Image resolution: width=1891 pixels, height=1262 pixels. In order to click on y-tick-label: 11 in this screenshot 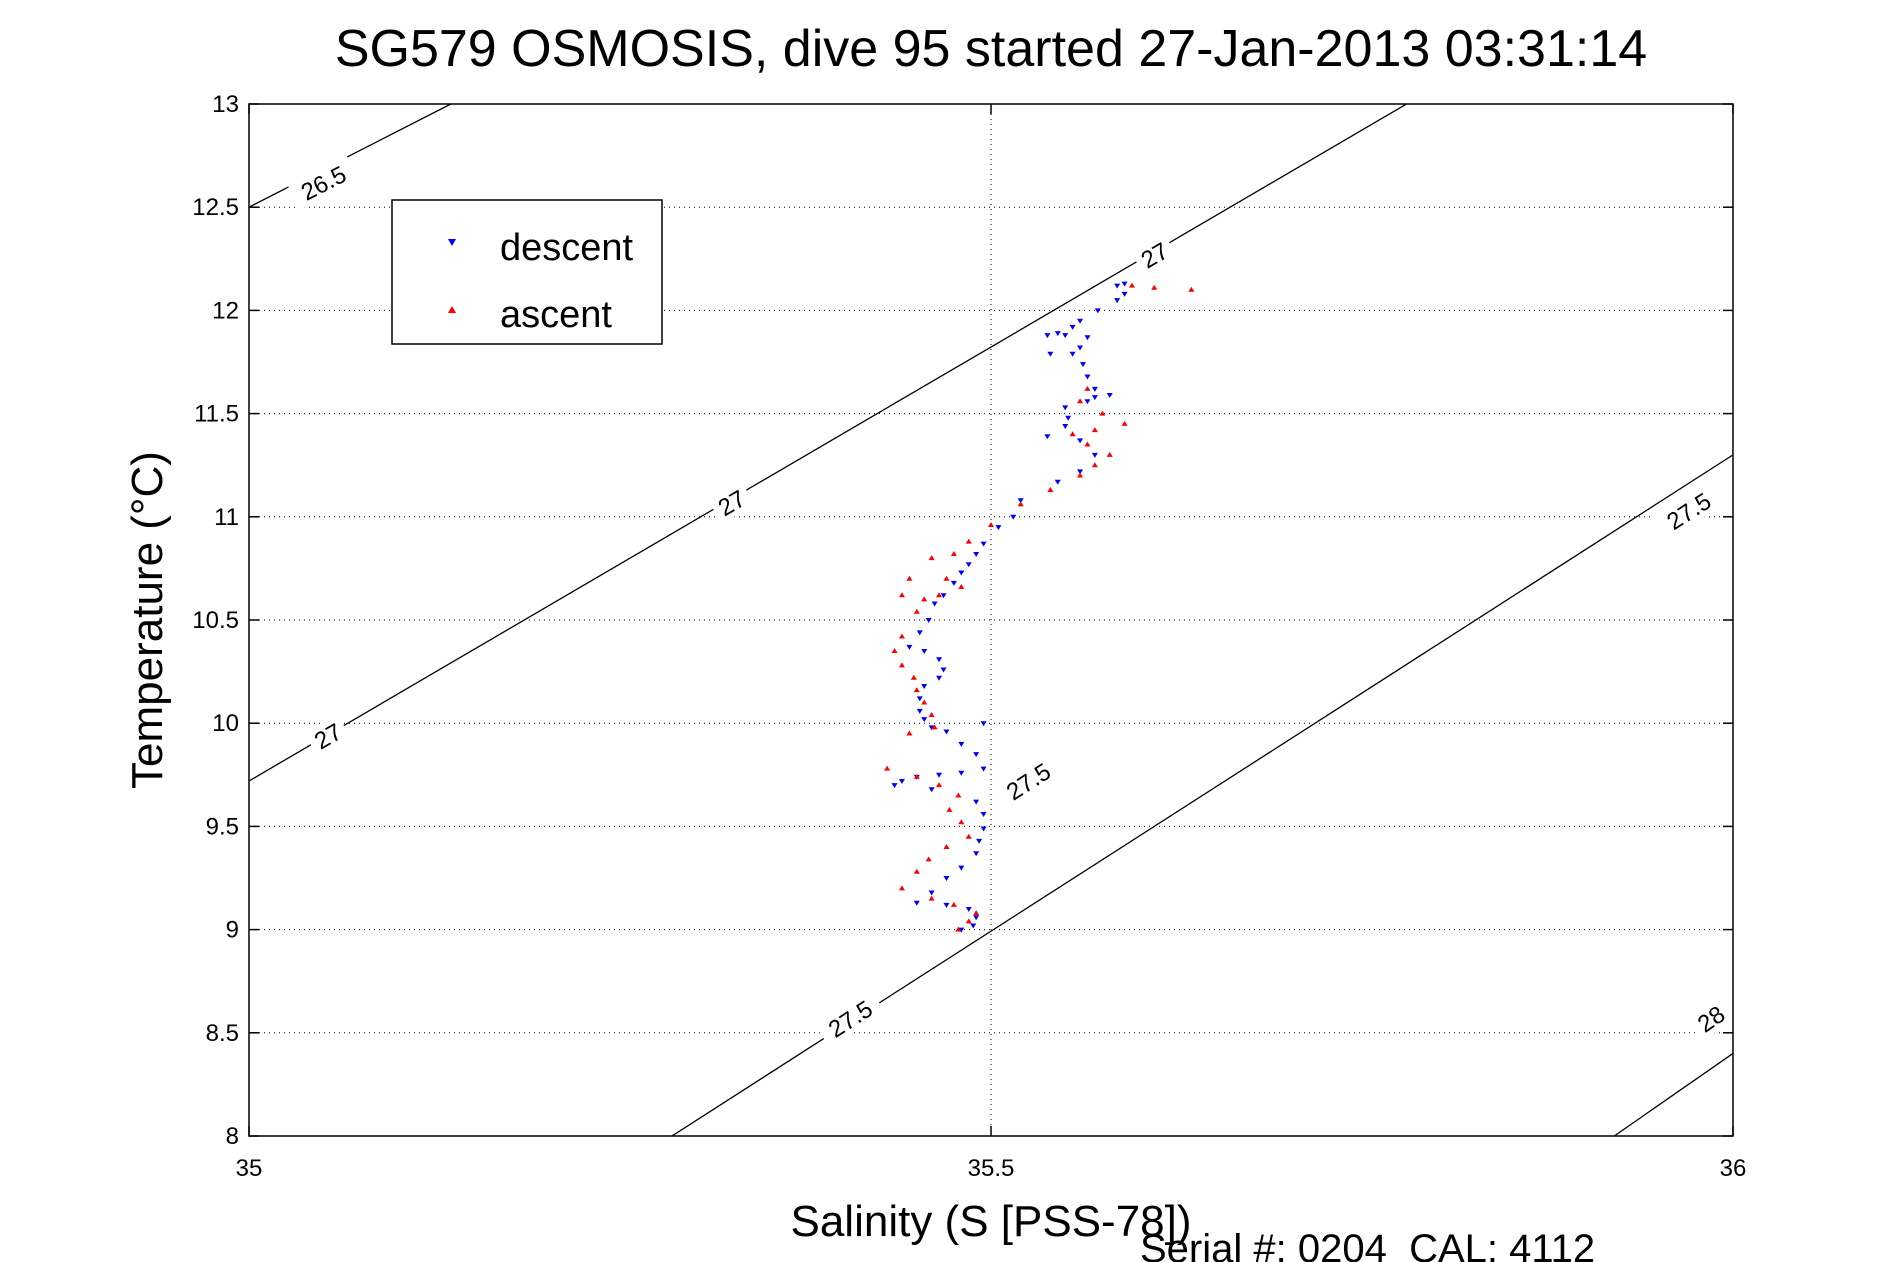, I will do `click(226, 517)`.